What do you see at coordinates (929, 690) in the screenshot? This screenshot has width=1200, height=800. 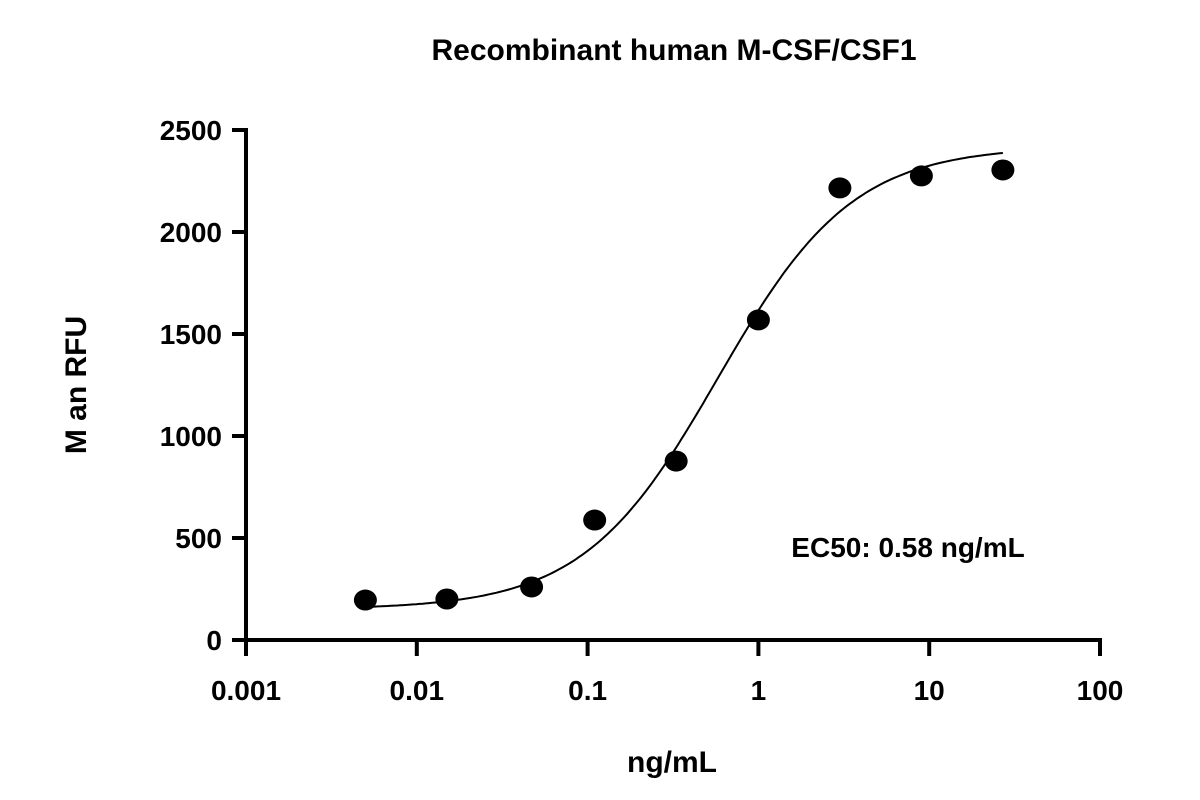 I see `x-tick-label: 10` at bounding box center [929, 690].